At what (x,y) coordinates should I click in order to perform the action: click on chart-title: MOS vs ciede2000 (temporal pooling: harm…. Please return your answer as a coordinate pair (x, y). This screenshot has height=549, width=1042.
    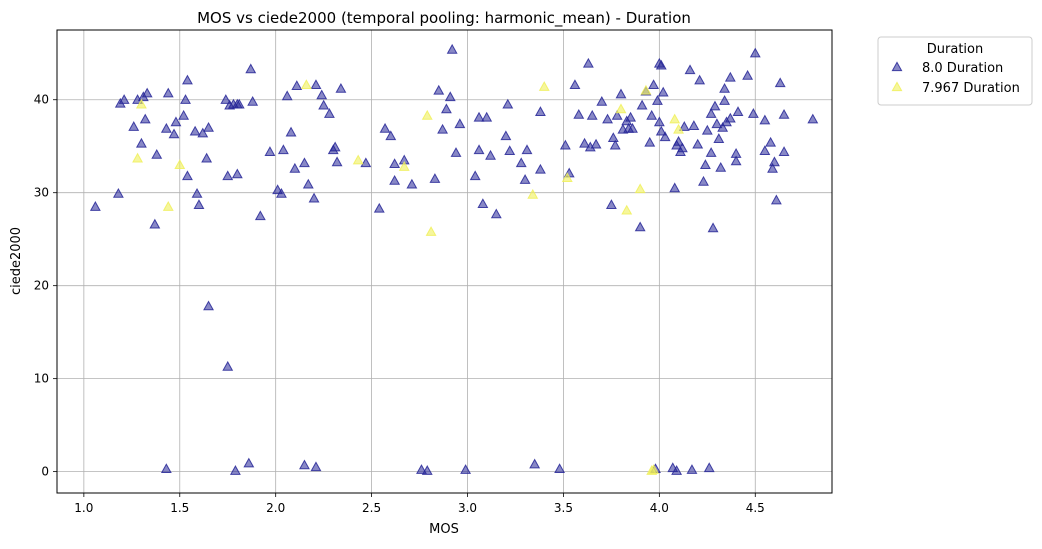
    Looking at the image, I should click on (444, 18).